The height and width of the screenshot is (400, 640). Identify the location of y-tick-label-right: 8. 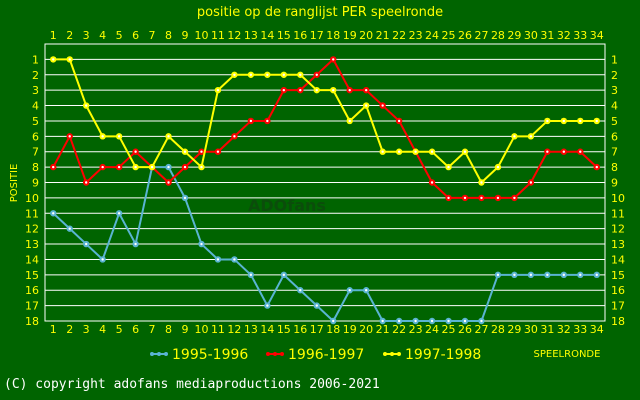
(614, 167).